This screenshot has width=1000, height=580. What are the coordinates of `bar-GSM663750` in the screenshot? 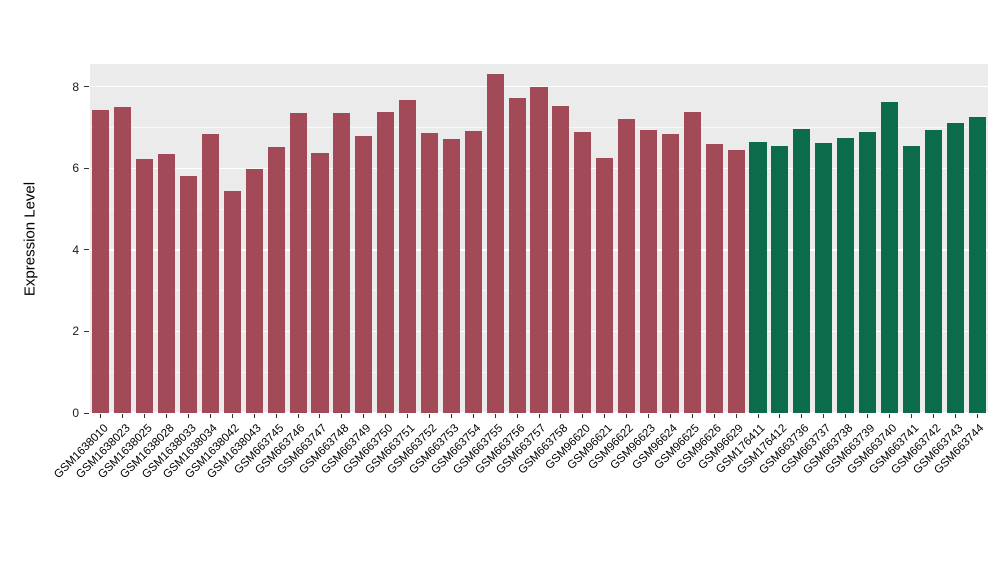 It's located at (386, 262).